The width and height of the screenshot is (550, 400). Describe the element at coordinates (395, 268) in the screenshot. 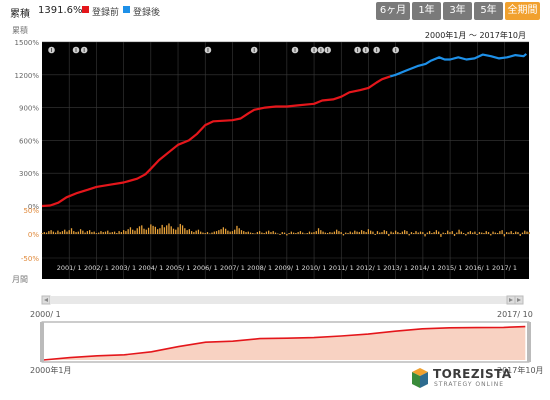

I see `x-tick-label: 2013/ 1` at that location.